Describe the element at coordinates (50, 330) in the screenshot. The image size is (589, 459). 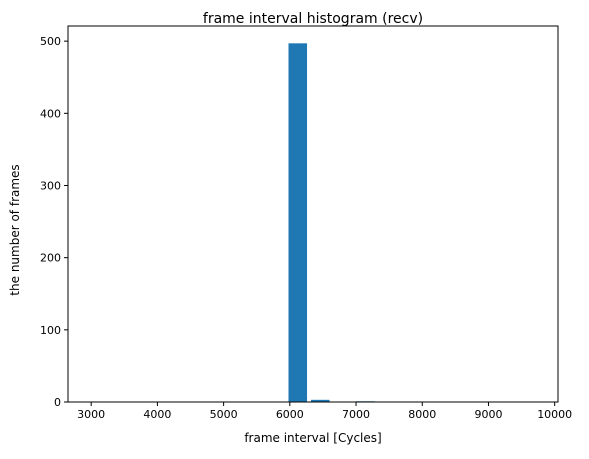
I see `y-tick-label: 100` at that location.